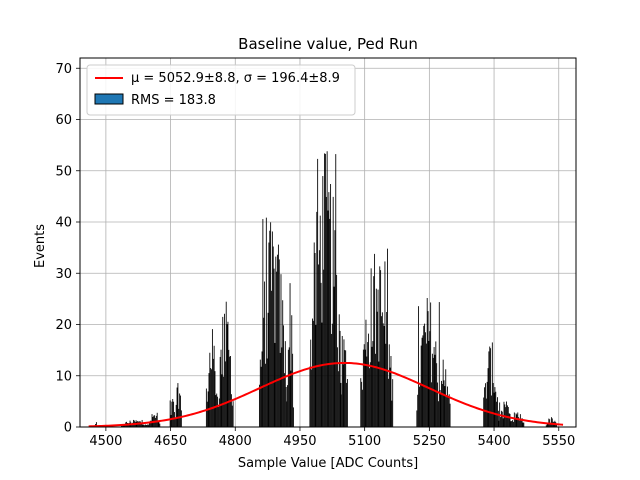 The image size is (640, 480). What do you see at coordinates (63, 376) in the screenshot?
I see `y-tick-label: 10` at bounding box center [63, 376].